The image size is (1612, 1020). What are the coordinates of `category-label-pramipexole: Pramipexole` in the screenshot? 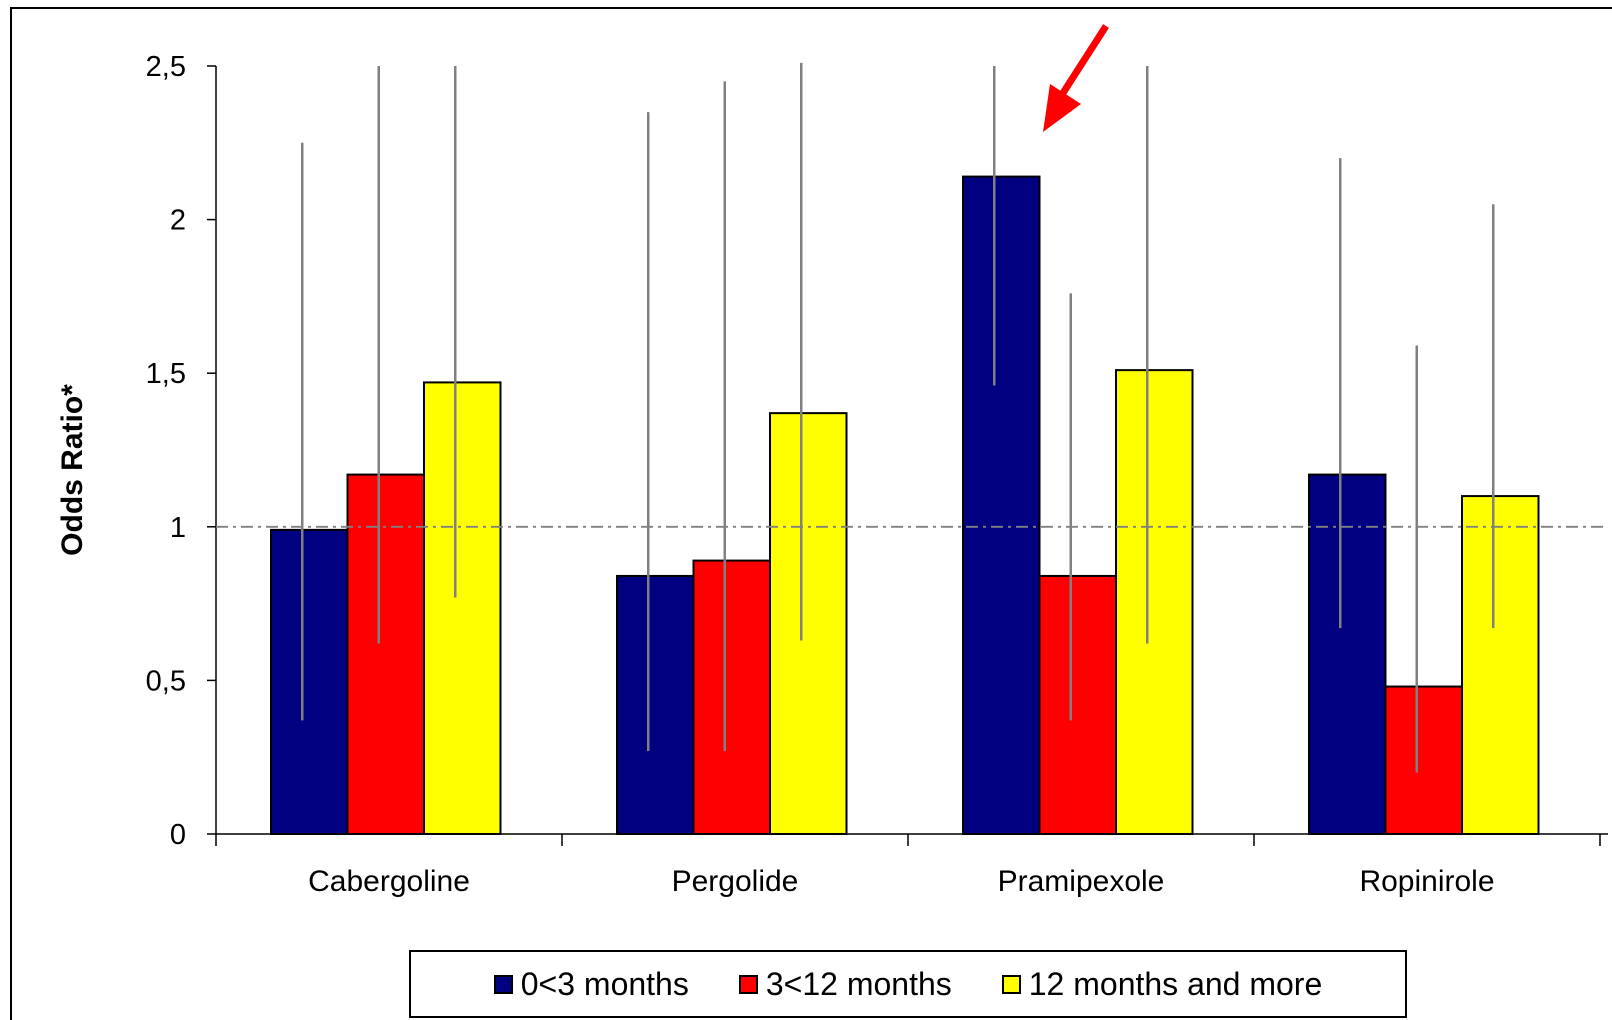 It's located at (1081, 881).